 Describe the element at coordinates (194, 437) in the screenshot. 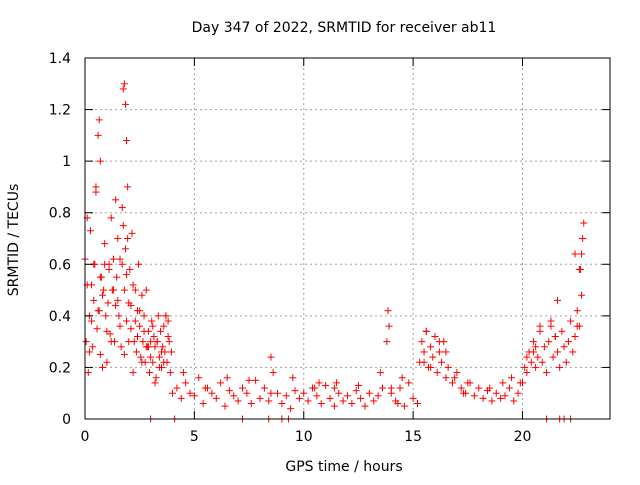

I see `x-tick-label: 5` at that location.